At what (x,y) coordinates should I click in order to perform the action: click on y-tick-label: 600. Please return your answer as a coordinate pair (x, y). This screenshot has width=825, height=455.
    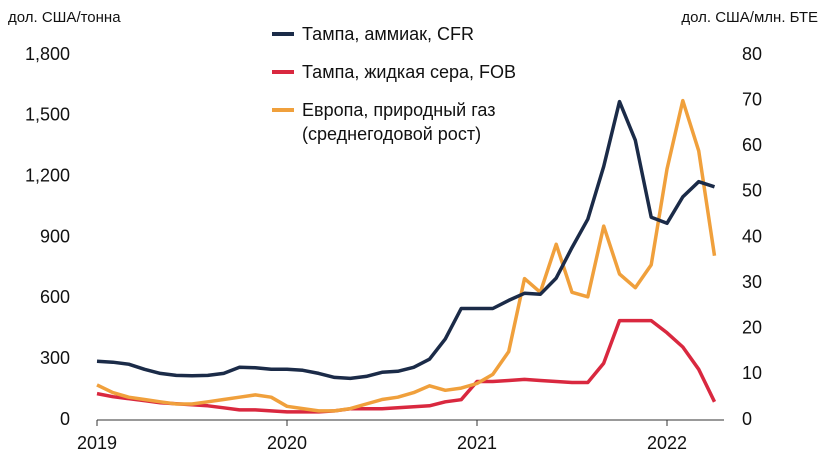
    Looking at the image, I should click on (55, 297).